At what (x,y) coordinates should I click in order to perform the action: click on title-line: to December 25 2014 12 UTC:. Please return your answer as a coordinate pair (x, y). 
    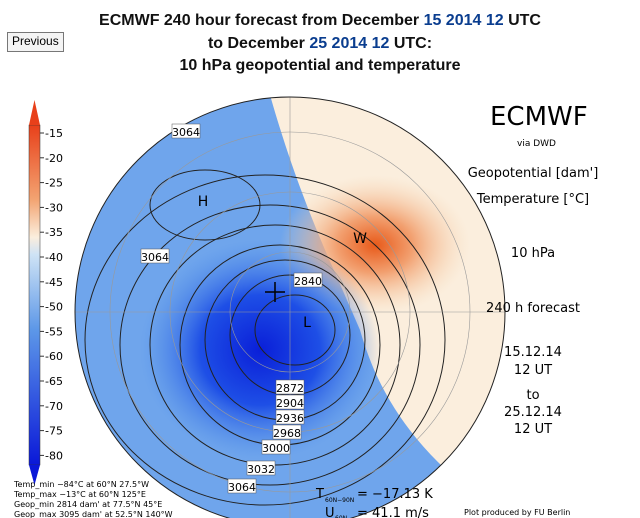
    Looking at the image, I should click on (320, 44).